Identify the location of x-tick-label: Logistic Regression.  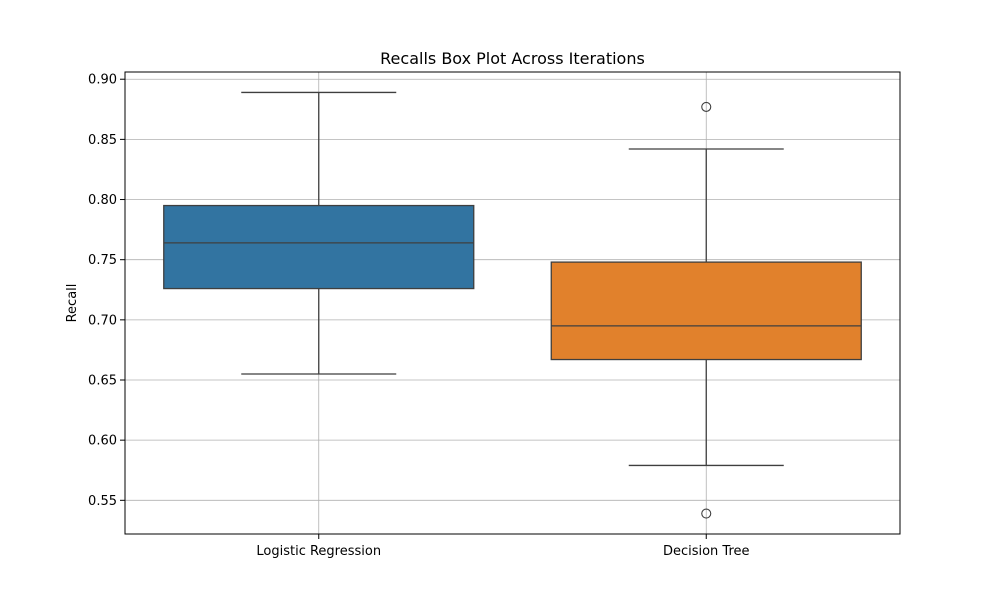
(318, 551).